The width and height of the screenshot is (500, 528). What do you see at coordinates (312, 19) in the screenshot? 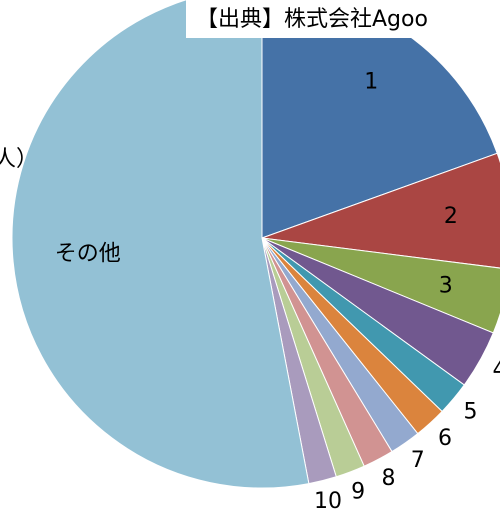
I see `source-note: 【出典】株式会社Agoo` at bounding box center [312, 19].